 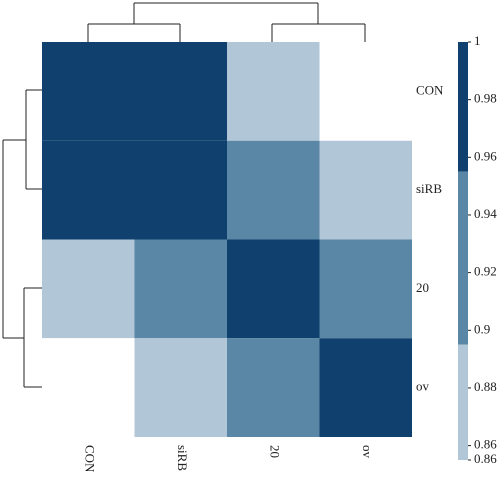 What do you see at coordinates (485, 213) in the screenshot?
I see `colorbar-tick-label: 0.94` at bounding box center [485, 213].